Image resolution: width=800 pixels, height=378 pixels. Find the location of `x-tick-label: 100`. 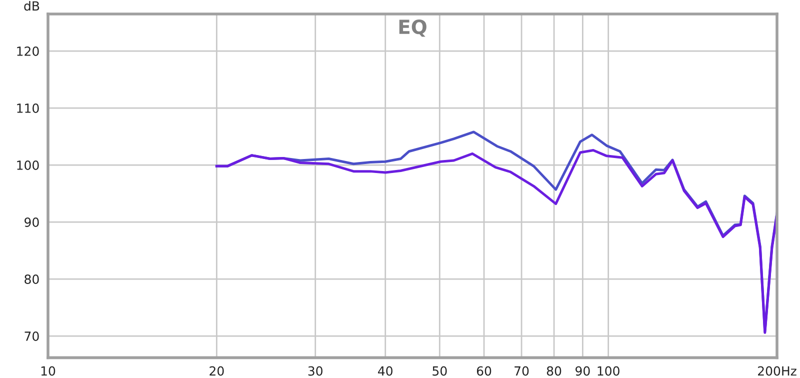

x-tick-label: 100 is located at coordinates (609, 371).